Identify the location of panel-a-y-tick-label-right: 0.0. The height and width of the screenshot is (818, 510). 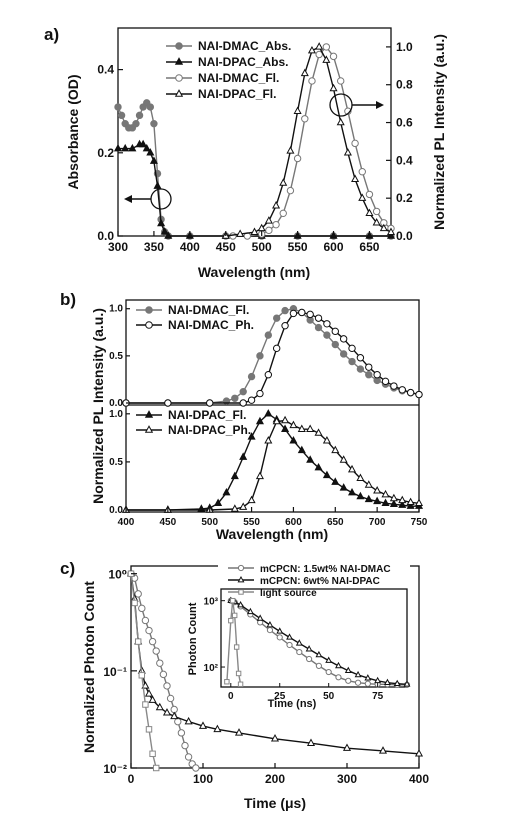
(404, 236).